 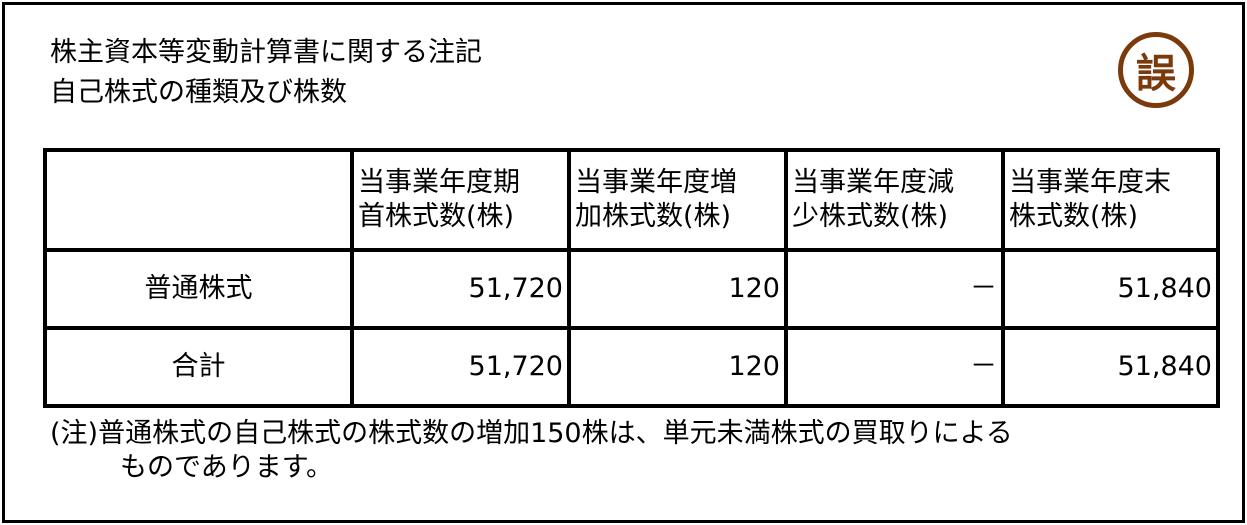 I want to click on header-line: 株式数(株), so click(x=1074, y=216).